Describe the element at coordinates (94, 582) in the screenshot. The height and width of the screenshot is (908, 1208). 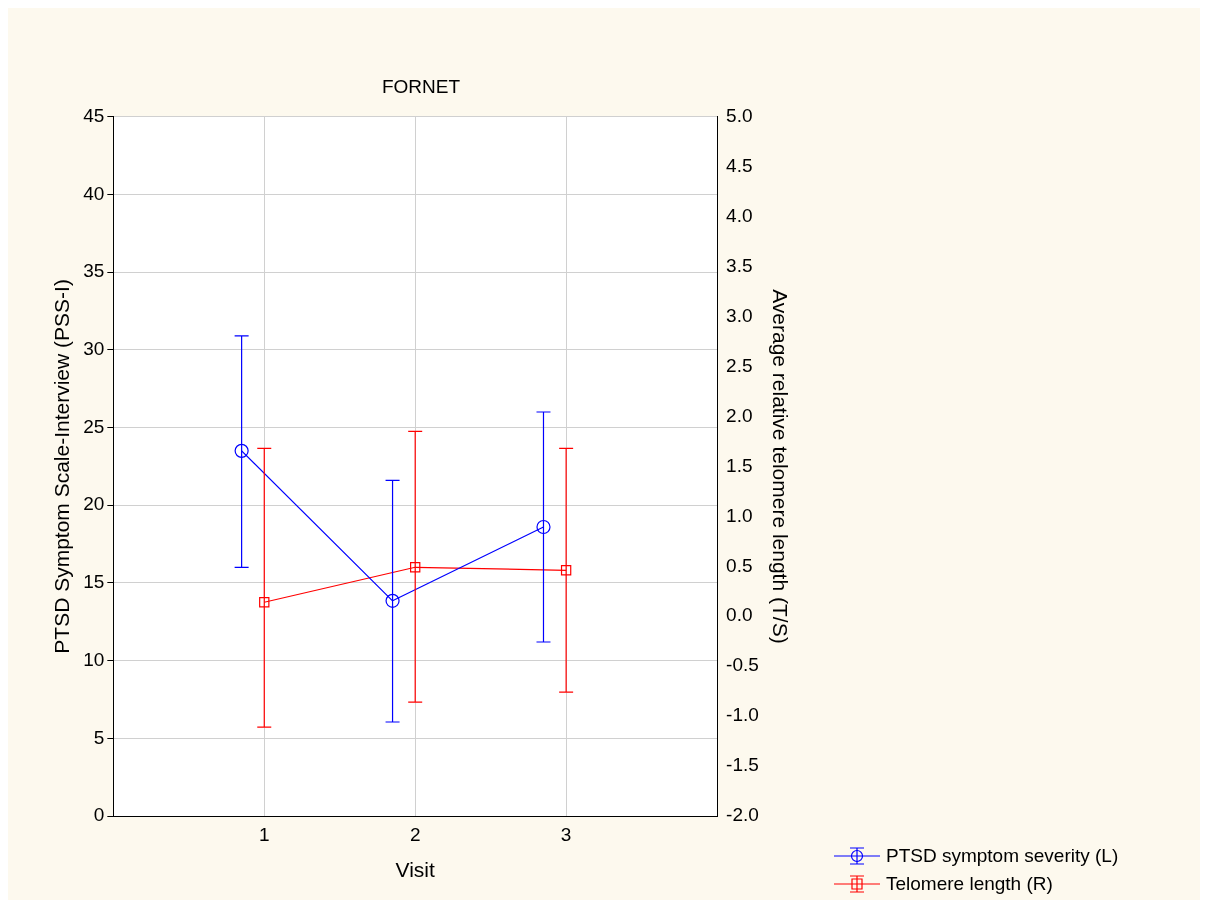
I see `y-tick-label: 15` at that location.